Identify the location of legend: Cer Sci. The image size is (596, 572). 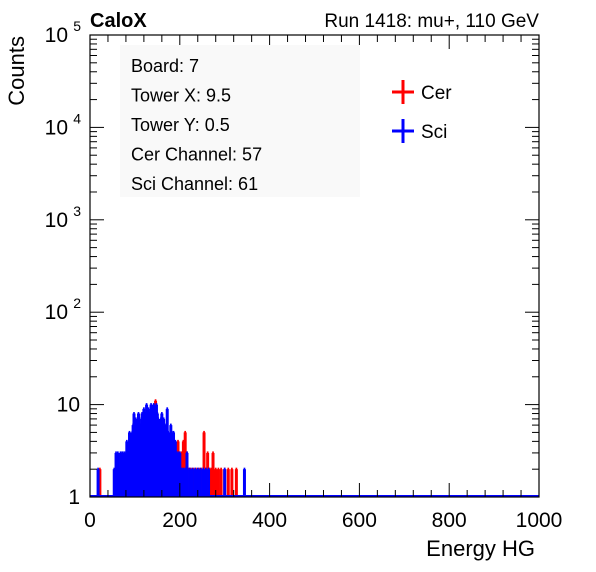
(422, 111).